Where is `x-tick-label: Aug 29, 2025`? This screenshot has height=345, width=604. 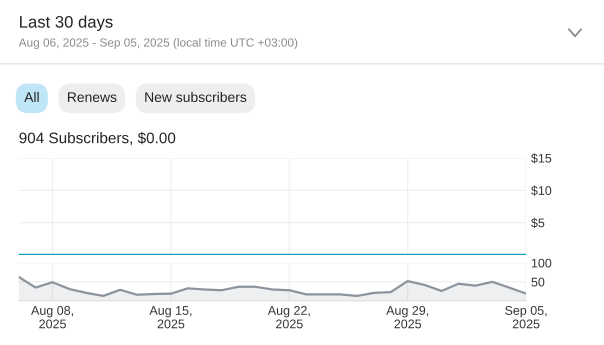
x-tick-label: Aug 29, 2025 is located at coordinates (407, 317).